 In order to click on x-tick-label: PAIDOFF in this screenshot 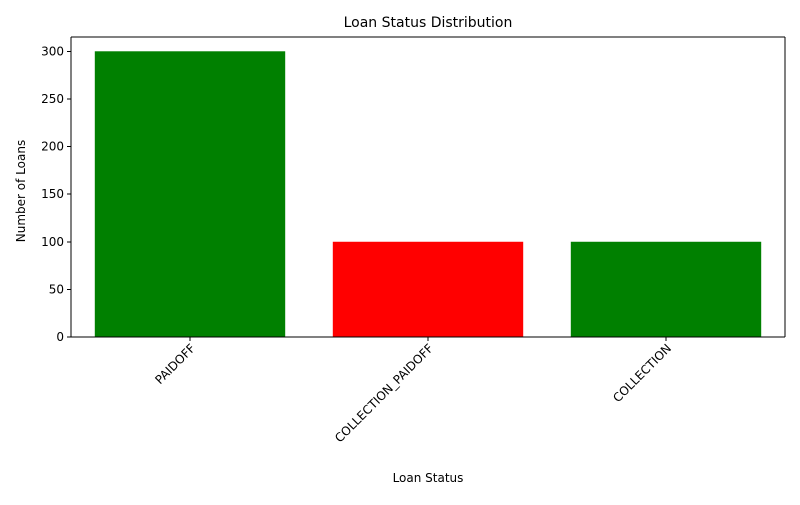, I will do `click(175, 364)`.